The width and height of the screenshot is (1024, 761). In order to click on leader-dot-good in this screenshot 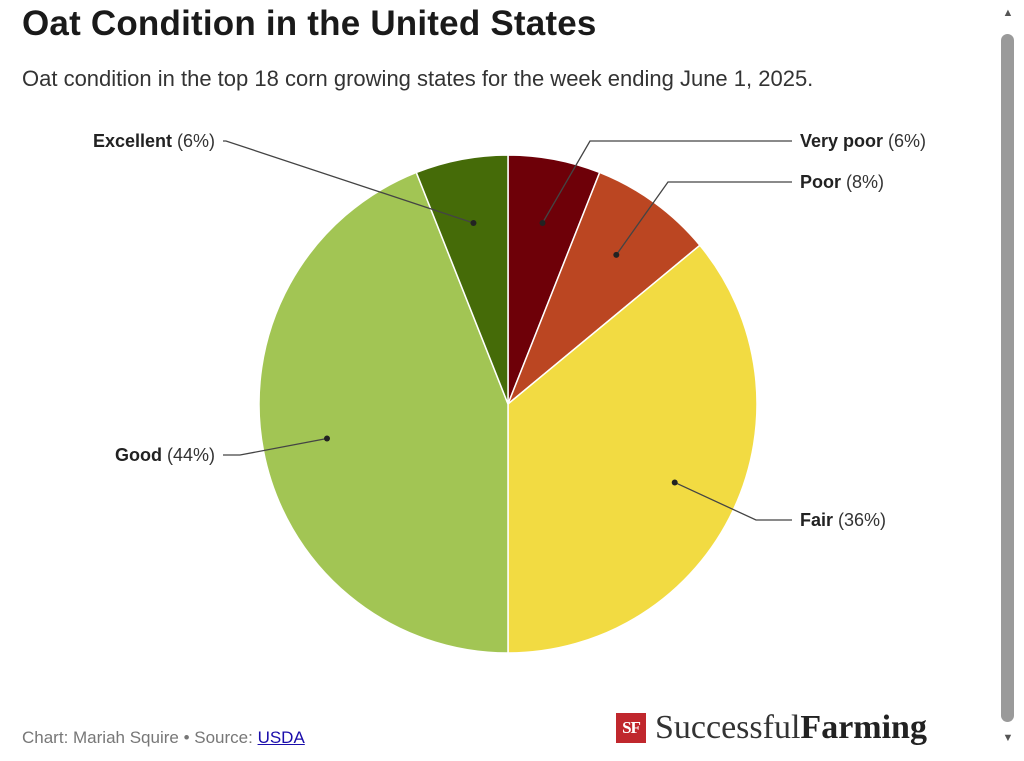, I will do `click(327, 438)`.